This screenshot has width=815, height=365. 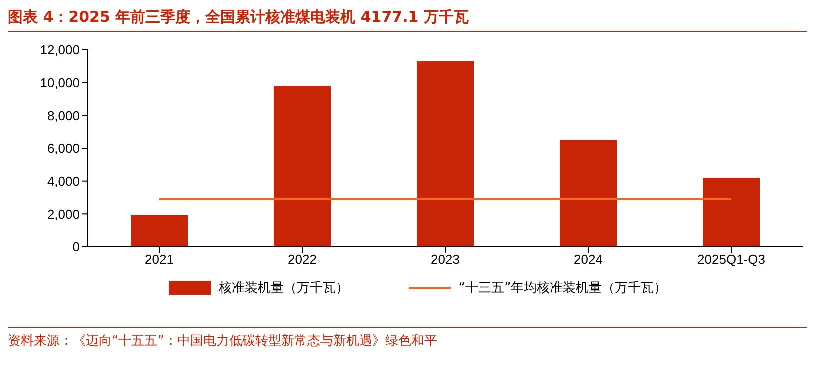 I want to click on x-tick-label: 2022, so click(x=302, y=260).